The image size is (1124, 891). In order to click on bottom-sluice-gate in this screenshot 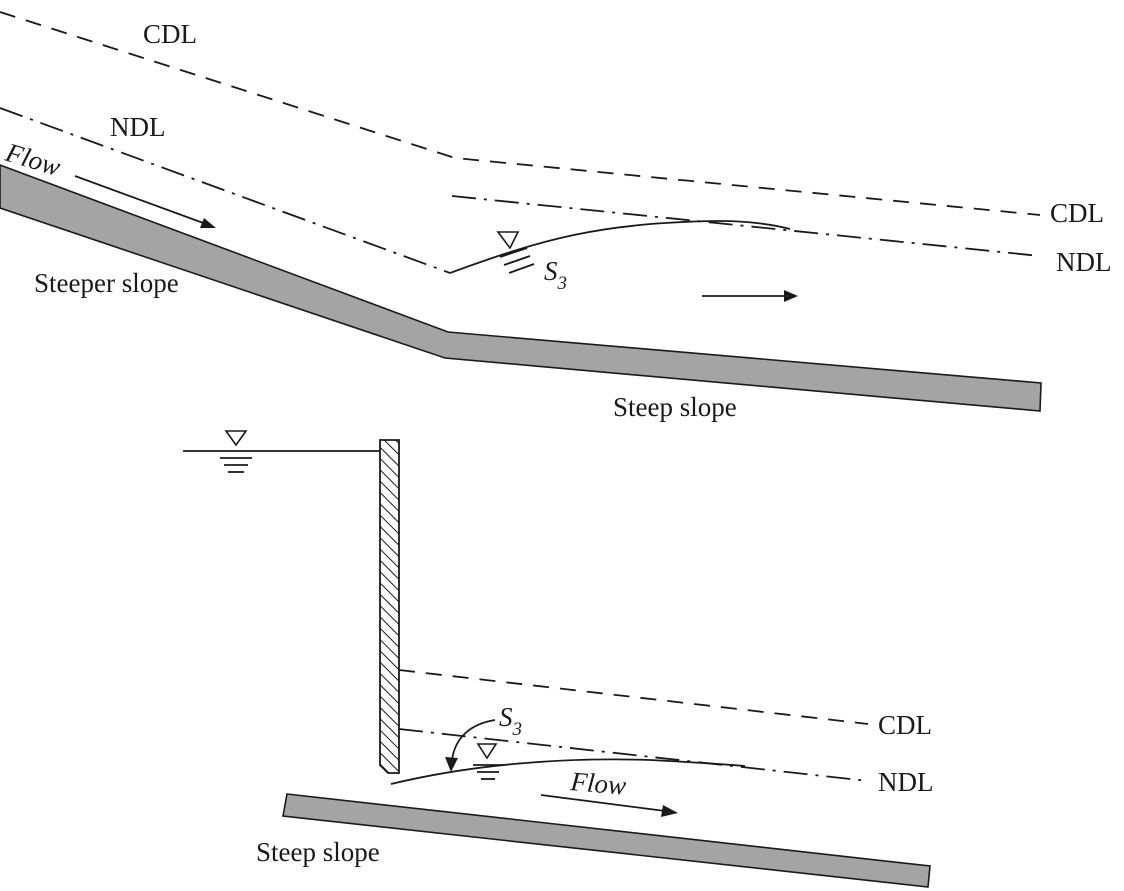, I will do `click(389, 606)`.